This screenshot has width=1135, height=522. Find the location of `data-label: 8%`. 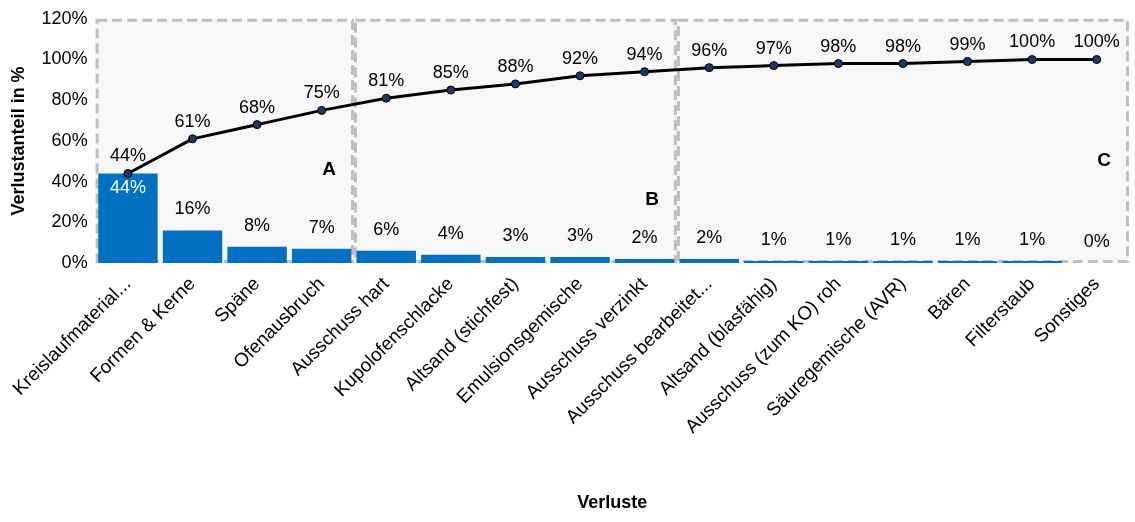

data-label: 8% is located at coordinates (257, 224).